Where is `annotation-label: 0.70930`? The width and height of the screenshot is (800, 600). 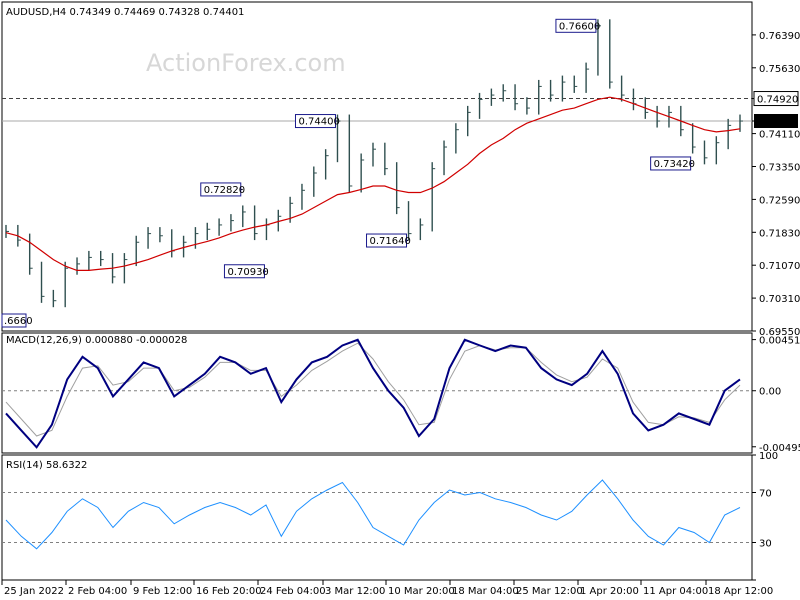
annotation-label: 0.70930 is located at coordinates (247, 272).